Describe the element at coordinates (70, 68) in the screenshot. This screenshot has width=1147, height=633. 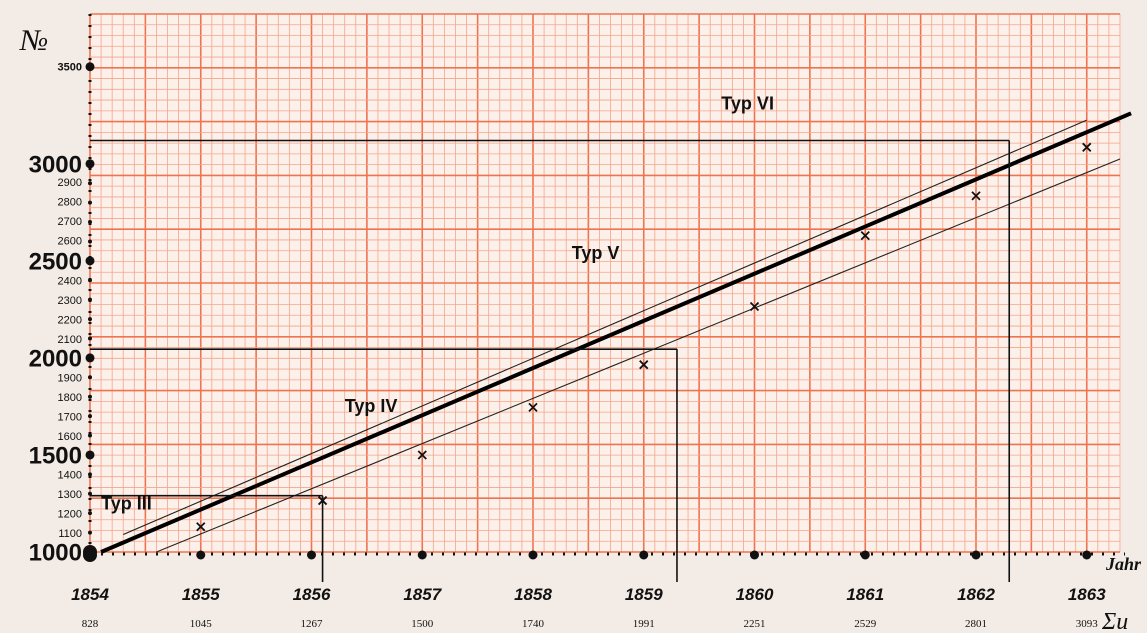
I see `y-tick-label-major: 3500` at that location.